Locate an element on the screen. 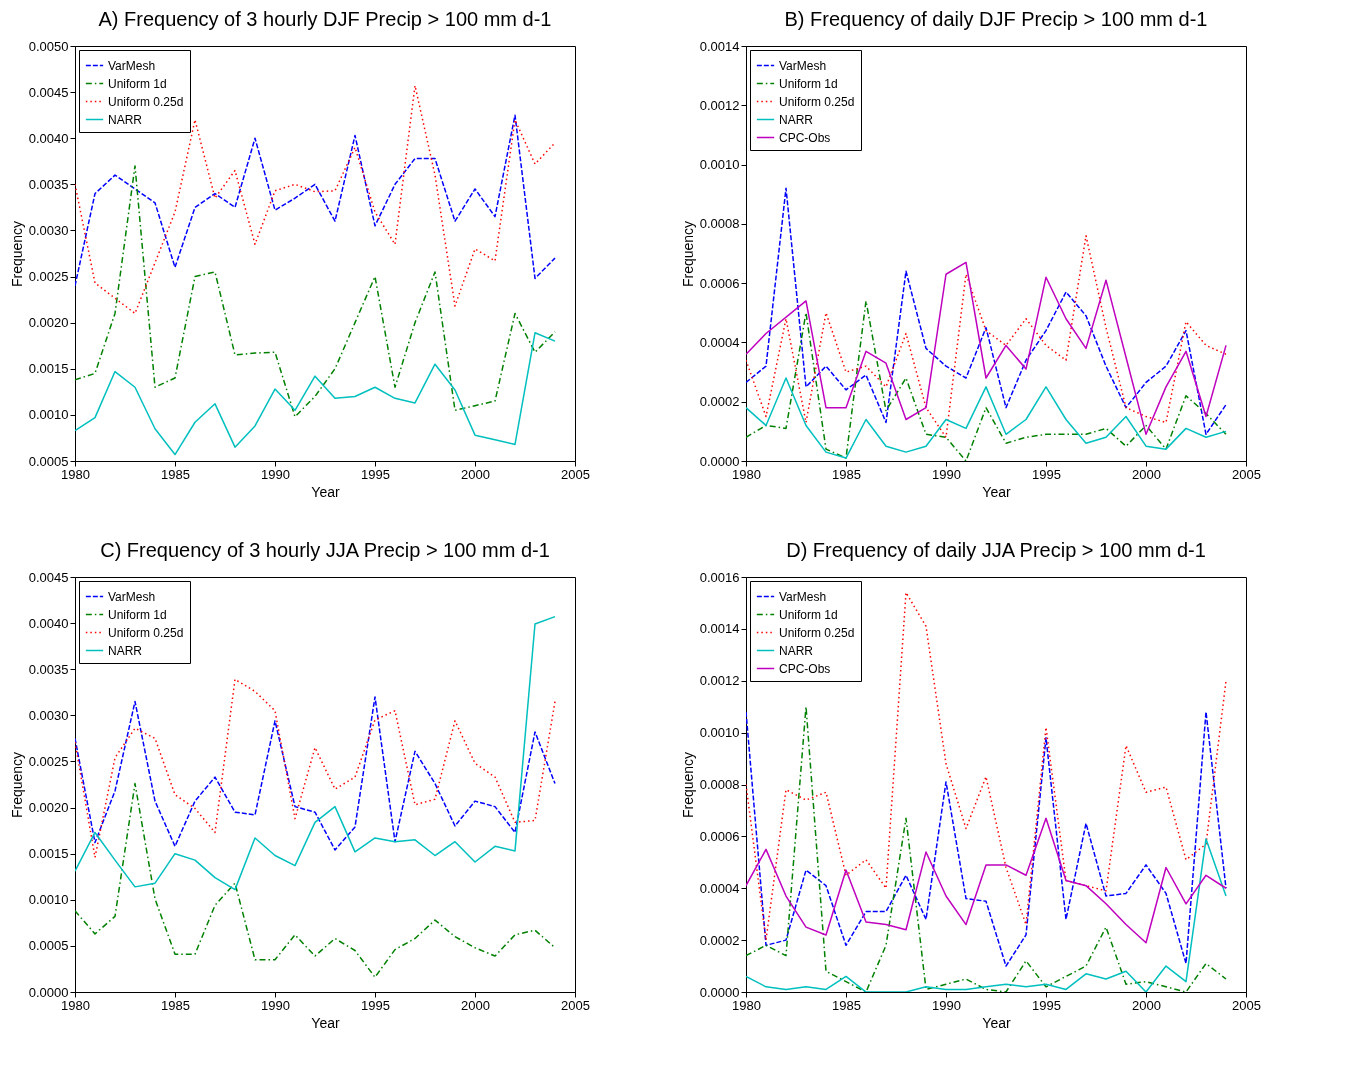  y-tick-label: 0.0050 is located at coordinates (48, 46).